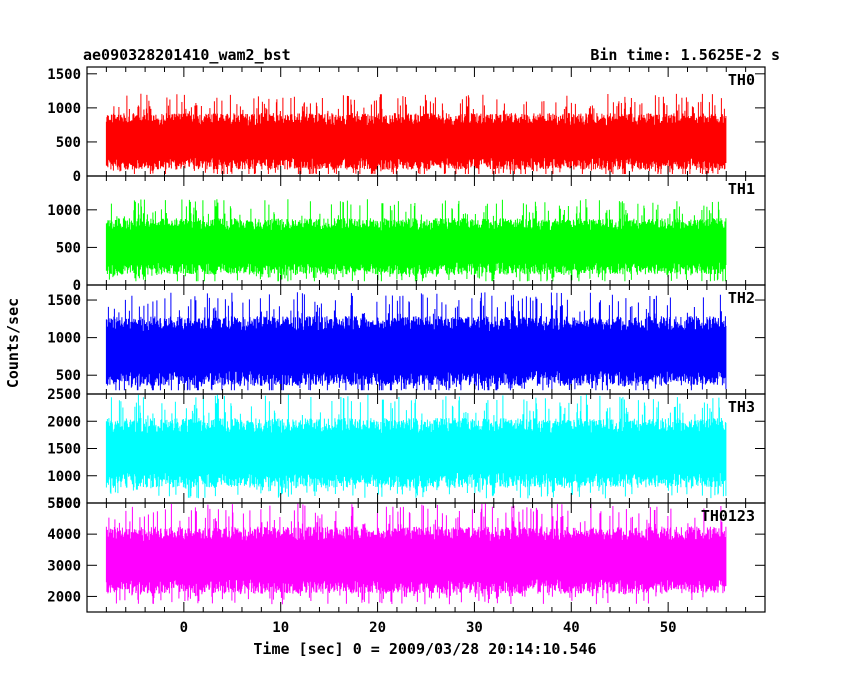 The width and height of the screenshot is (850, 680). Describe the element at coordinates (187, 55) in the screenshot. I see `chart-title: ae090328201410_wam2_bst` at that location.